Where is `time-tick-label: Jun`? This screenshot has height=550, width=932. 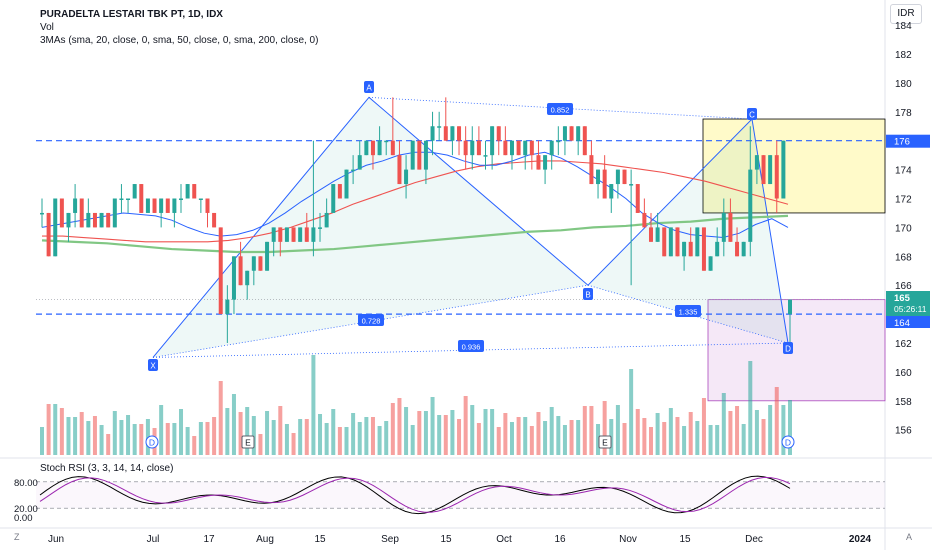
time-tick-label: Jun is located at coordinates (56, 539).